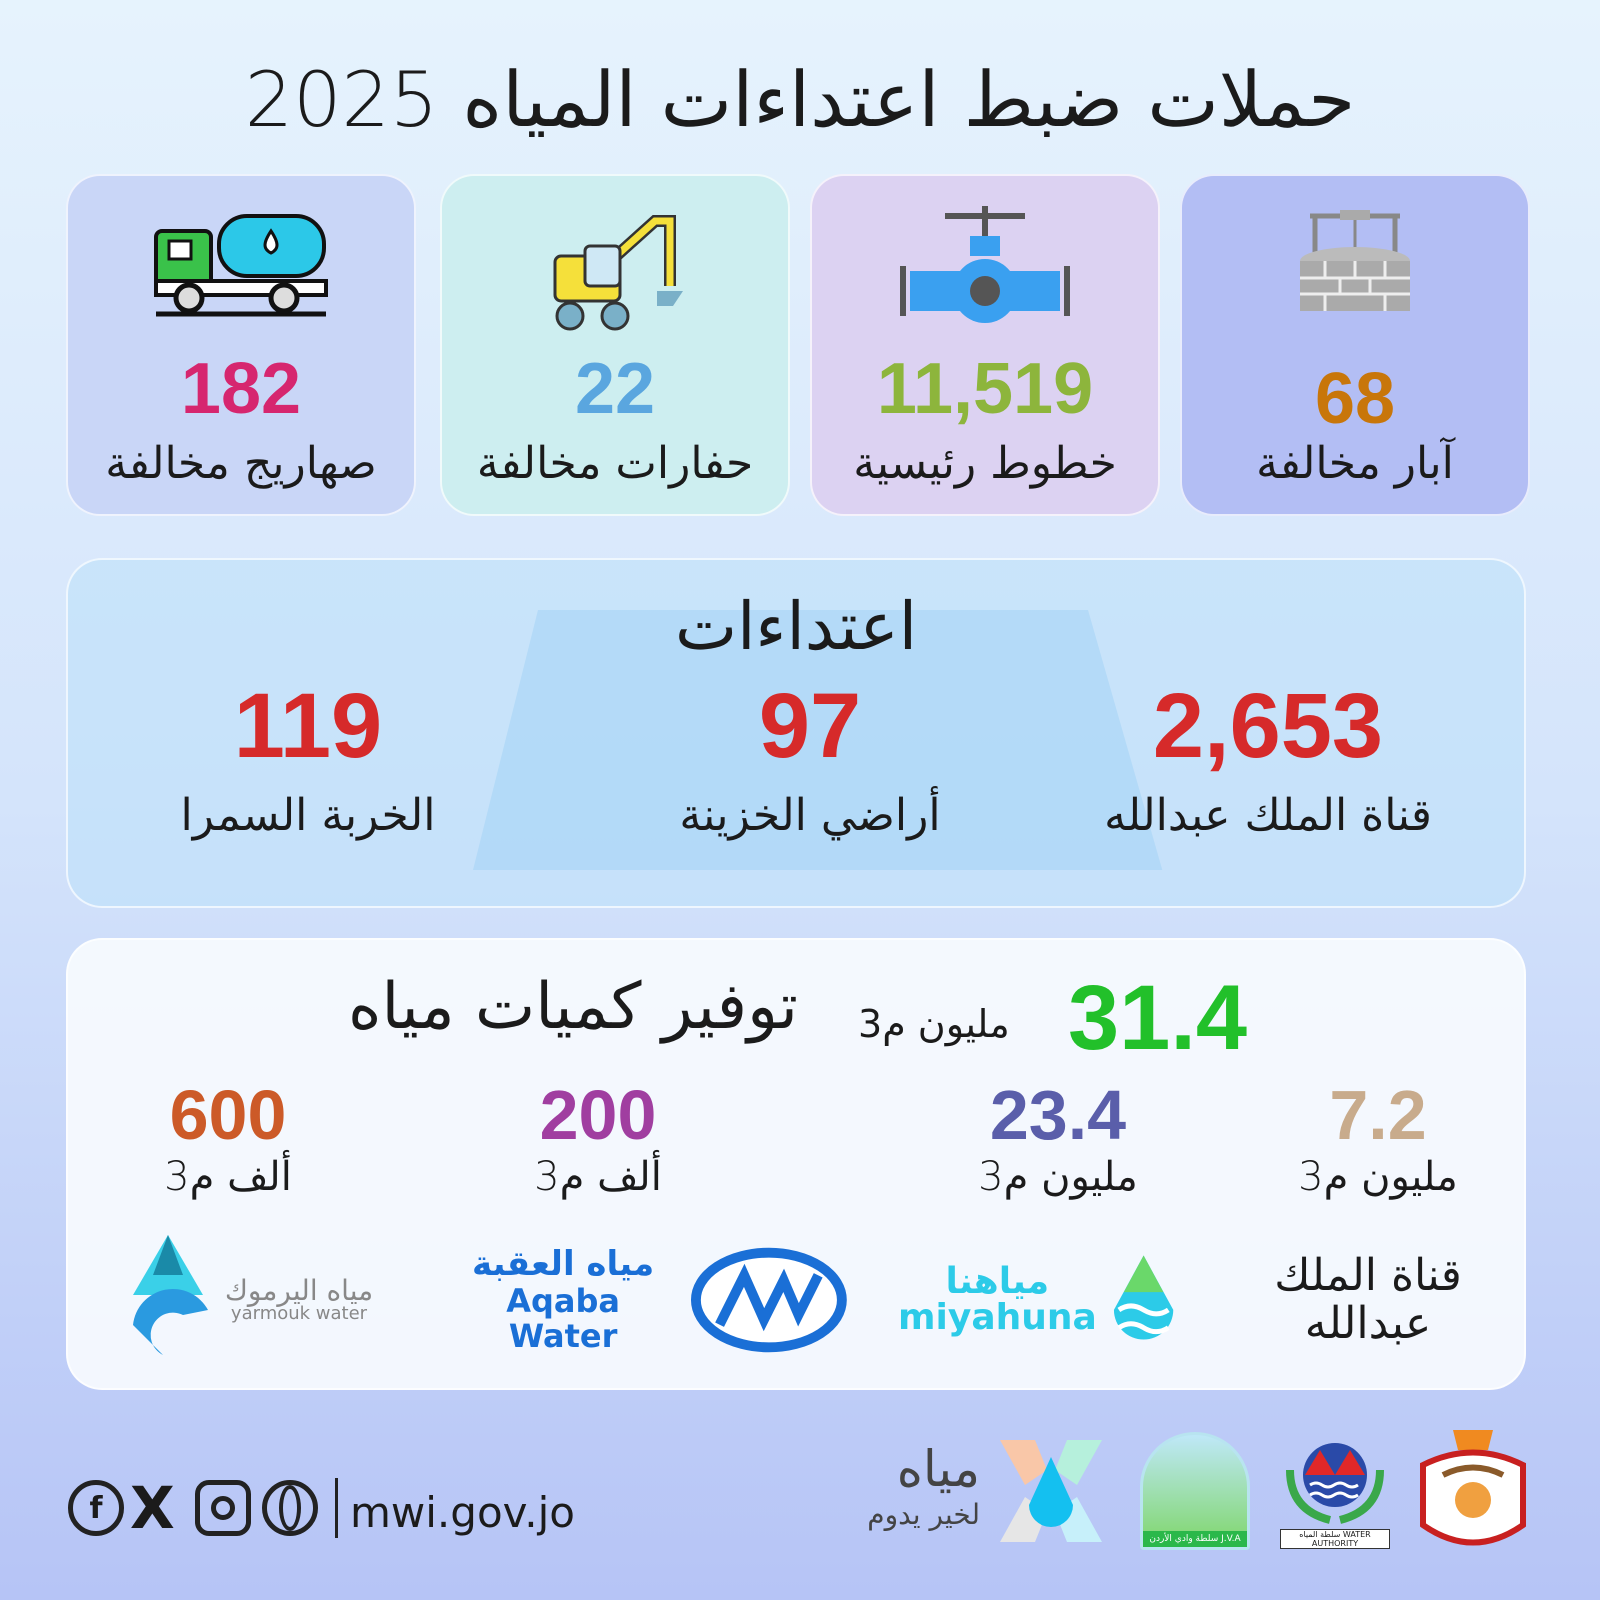 This screenshot has width=1600, height=1600. I want to click on water-authority-text: سلطة المياه WATER AUTHORITY, so click(1335, 1539).